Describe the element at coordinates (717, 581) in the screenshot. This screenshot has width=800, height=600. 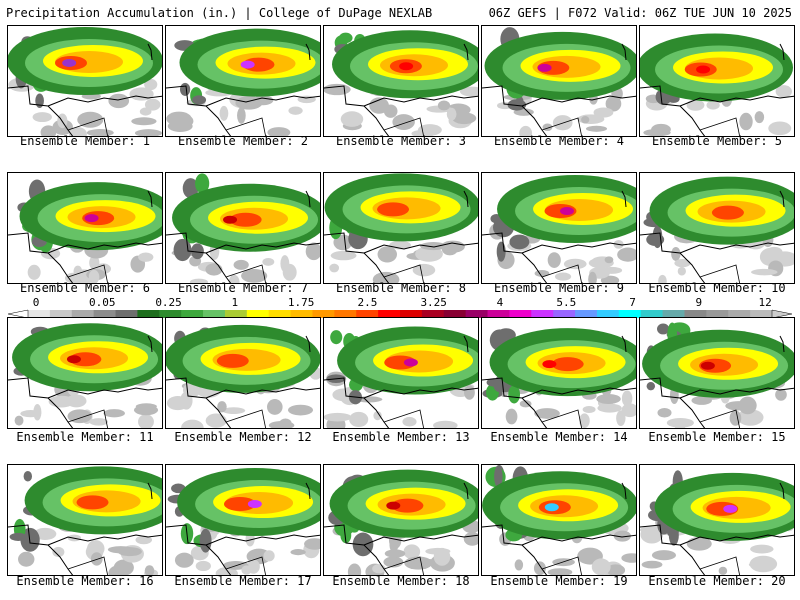
I see `ensemble-member-label: Ensemble Member: 20` at that location.